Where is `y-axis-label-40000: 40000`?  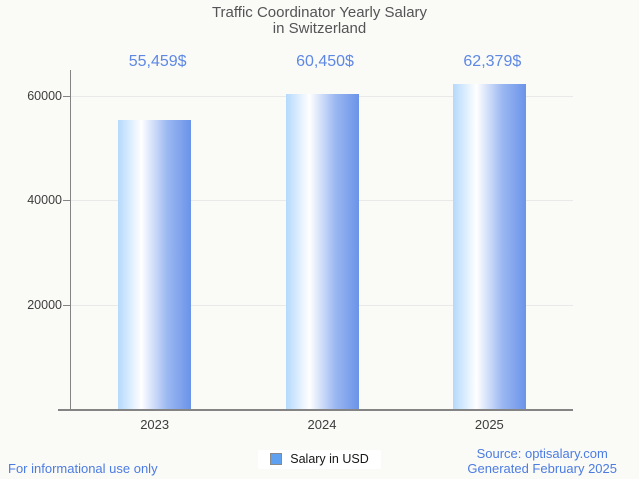 y-axis-label-40000: 40000 is located at coordinates (44, 200).